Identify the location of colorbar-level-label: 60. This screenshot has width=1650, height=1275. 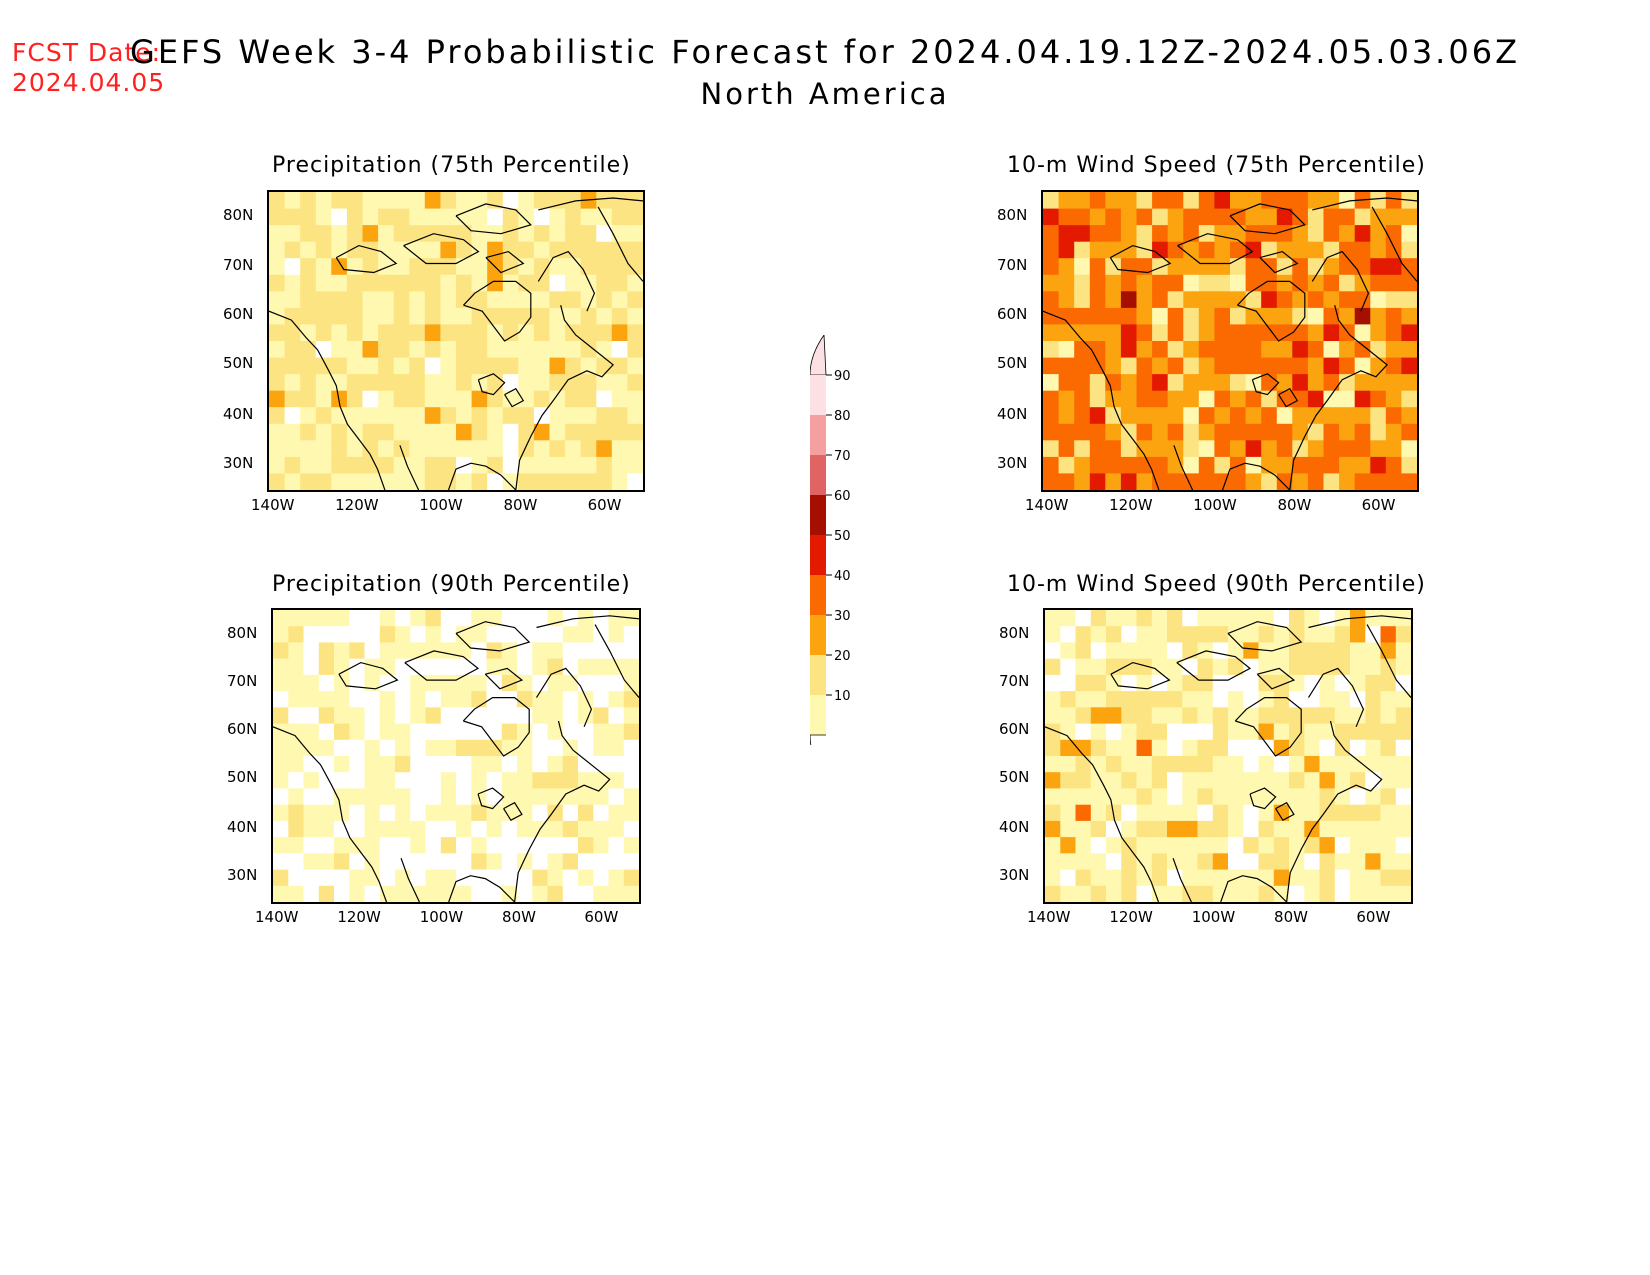
(842, 496).